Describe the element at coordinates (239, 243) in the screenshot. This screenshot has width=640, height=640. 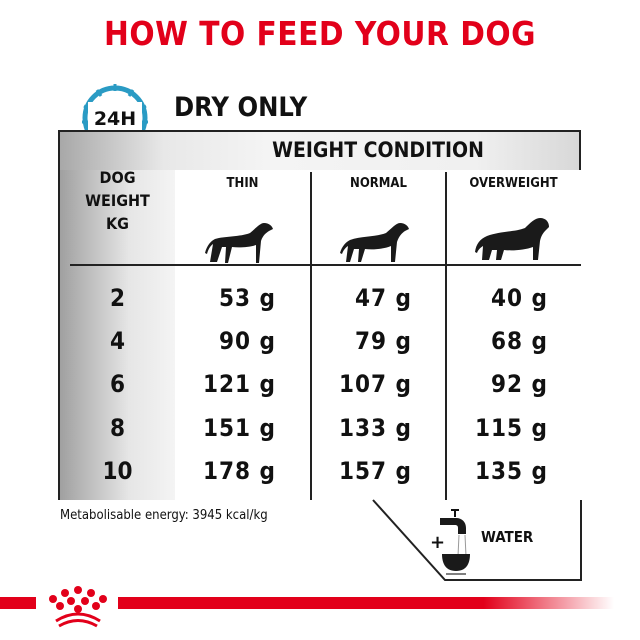
I see `thin-dog-icon` at that location.